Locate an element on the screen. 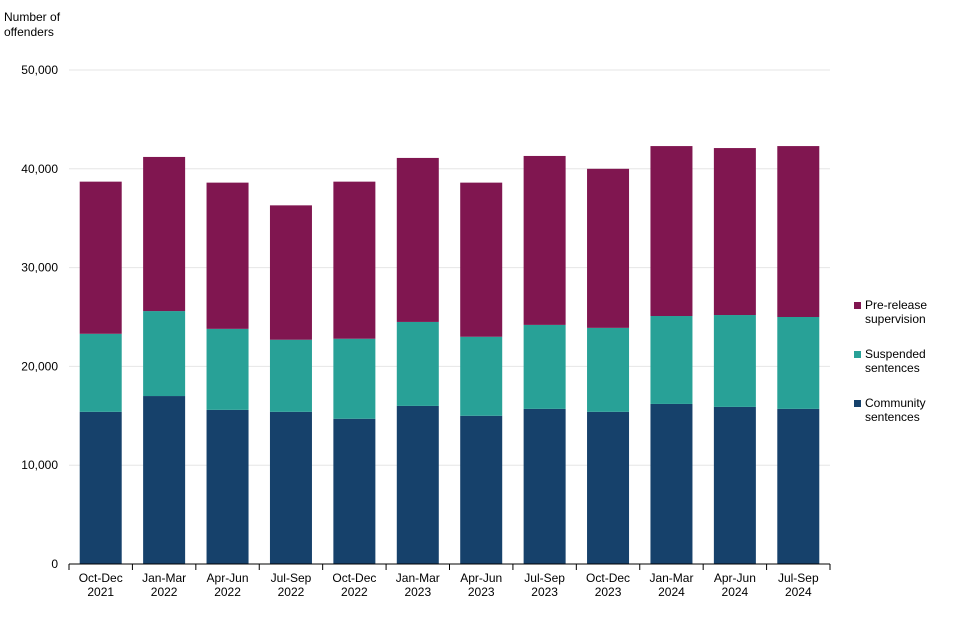 The image size is (960, 640). y-axis-title-line-1: Number of is located at coordinates (32, 17).